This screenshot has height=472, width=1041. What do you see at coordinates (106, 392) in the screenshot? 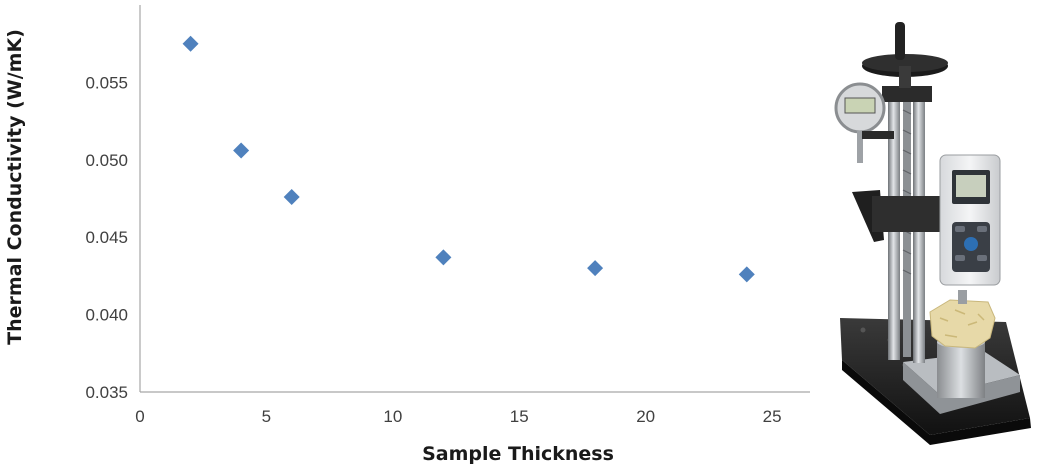
I see `y-tick-label: 0.035` at bounding box center [106, 392].